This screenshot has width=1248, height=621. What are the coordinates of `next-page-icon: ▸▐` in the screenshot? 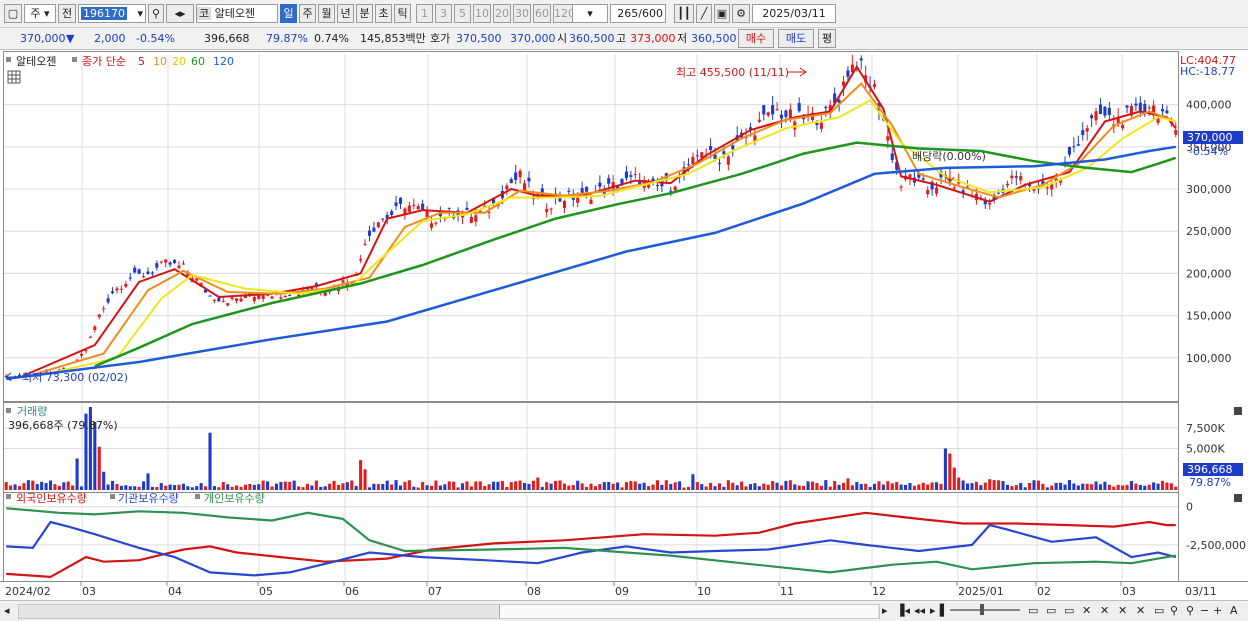 It's located at (937, 610).